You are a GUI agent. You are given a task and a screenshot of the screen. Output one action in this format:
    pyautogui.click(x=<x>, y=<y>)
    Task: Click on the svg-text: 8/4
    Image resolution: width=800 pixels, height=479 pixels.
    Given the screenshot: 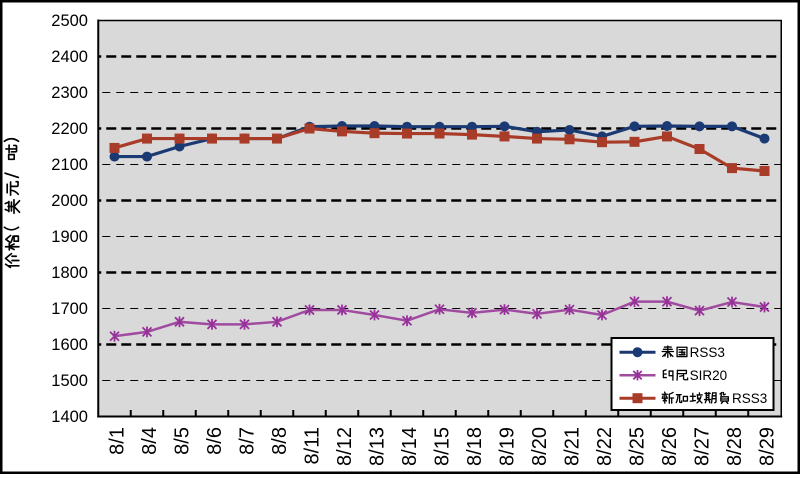 What is the action you would take?
    pyautogui.click(x=150, y=441)
    